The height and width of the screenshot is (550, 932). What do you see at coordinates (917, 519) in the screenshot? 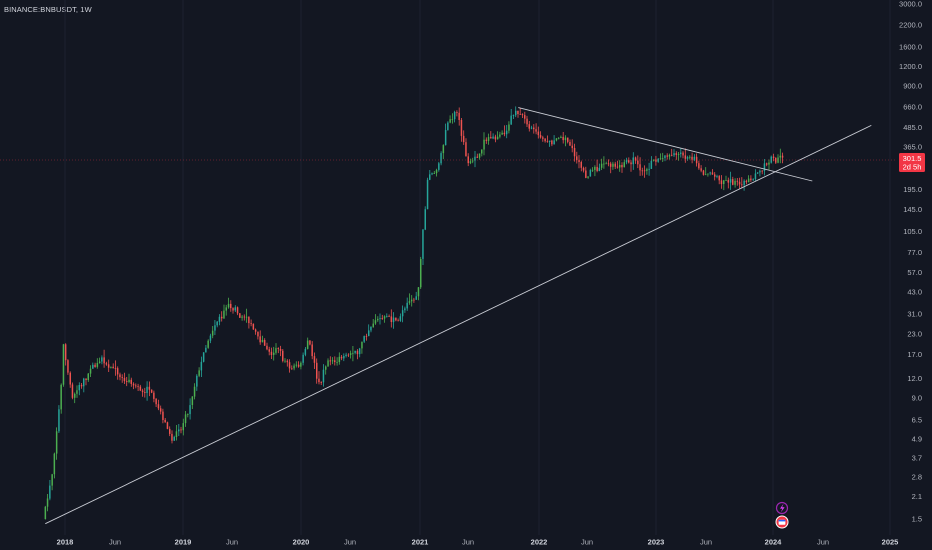
I see `price-tick-label: 1.5` at bounding box center [917, 519].